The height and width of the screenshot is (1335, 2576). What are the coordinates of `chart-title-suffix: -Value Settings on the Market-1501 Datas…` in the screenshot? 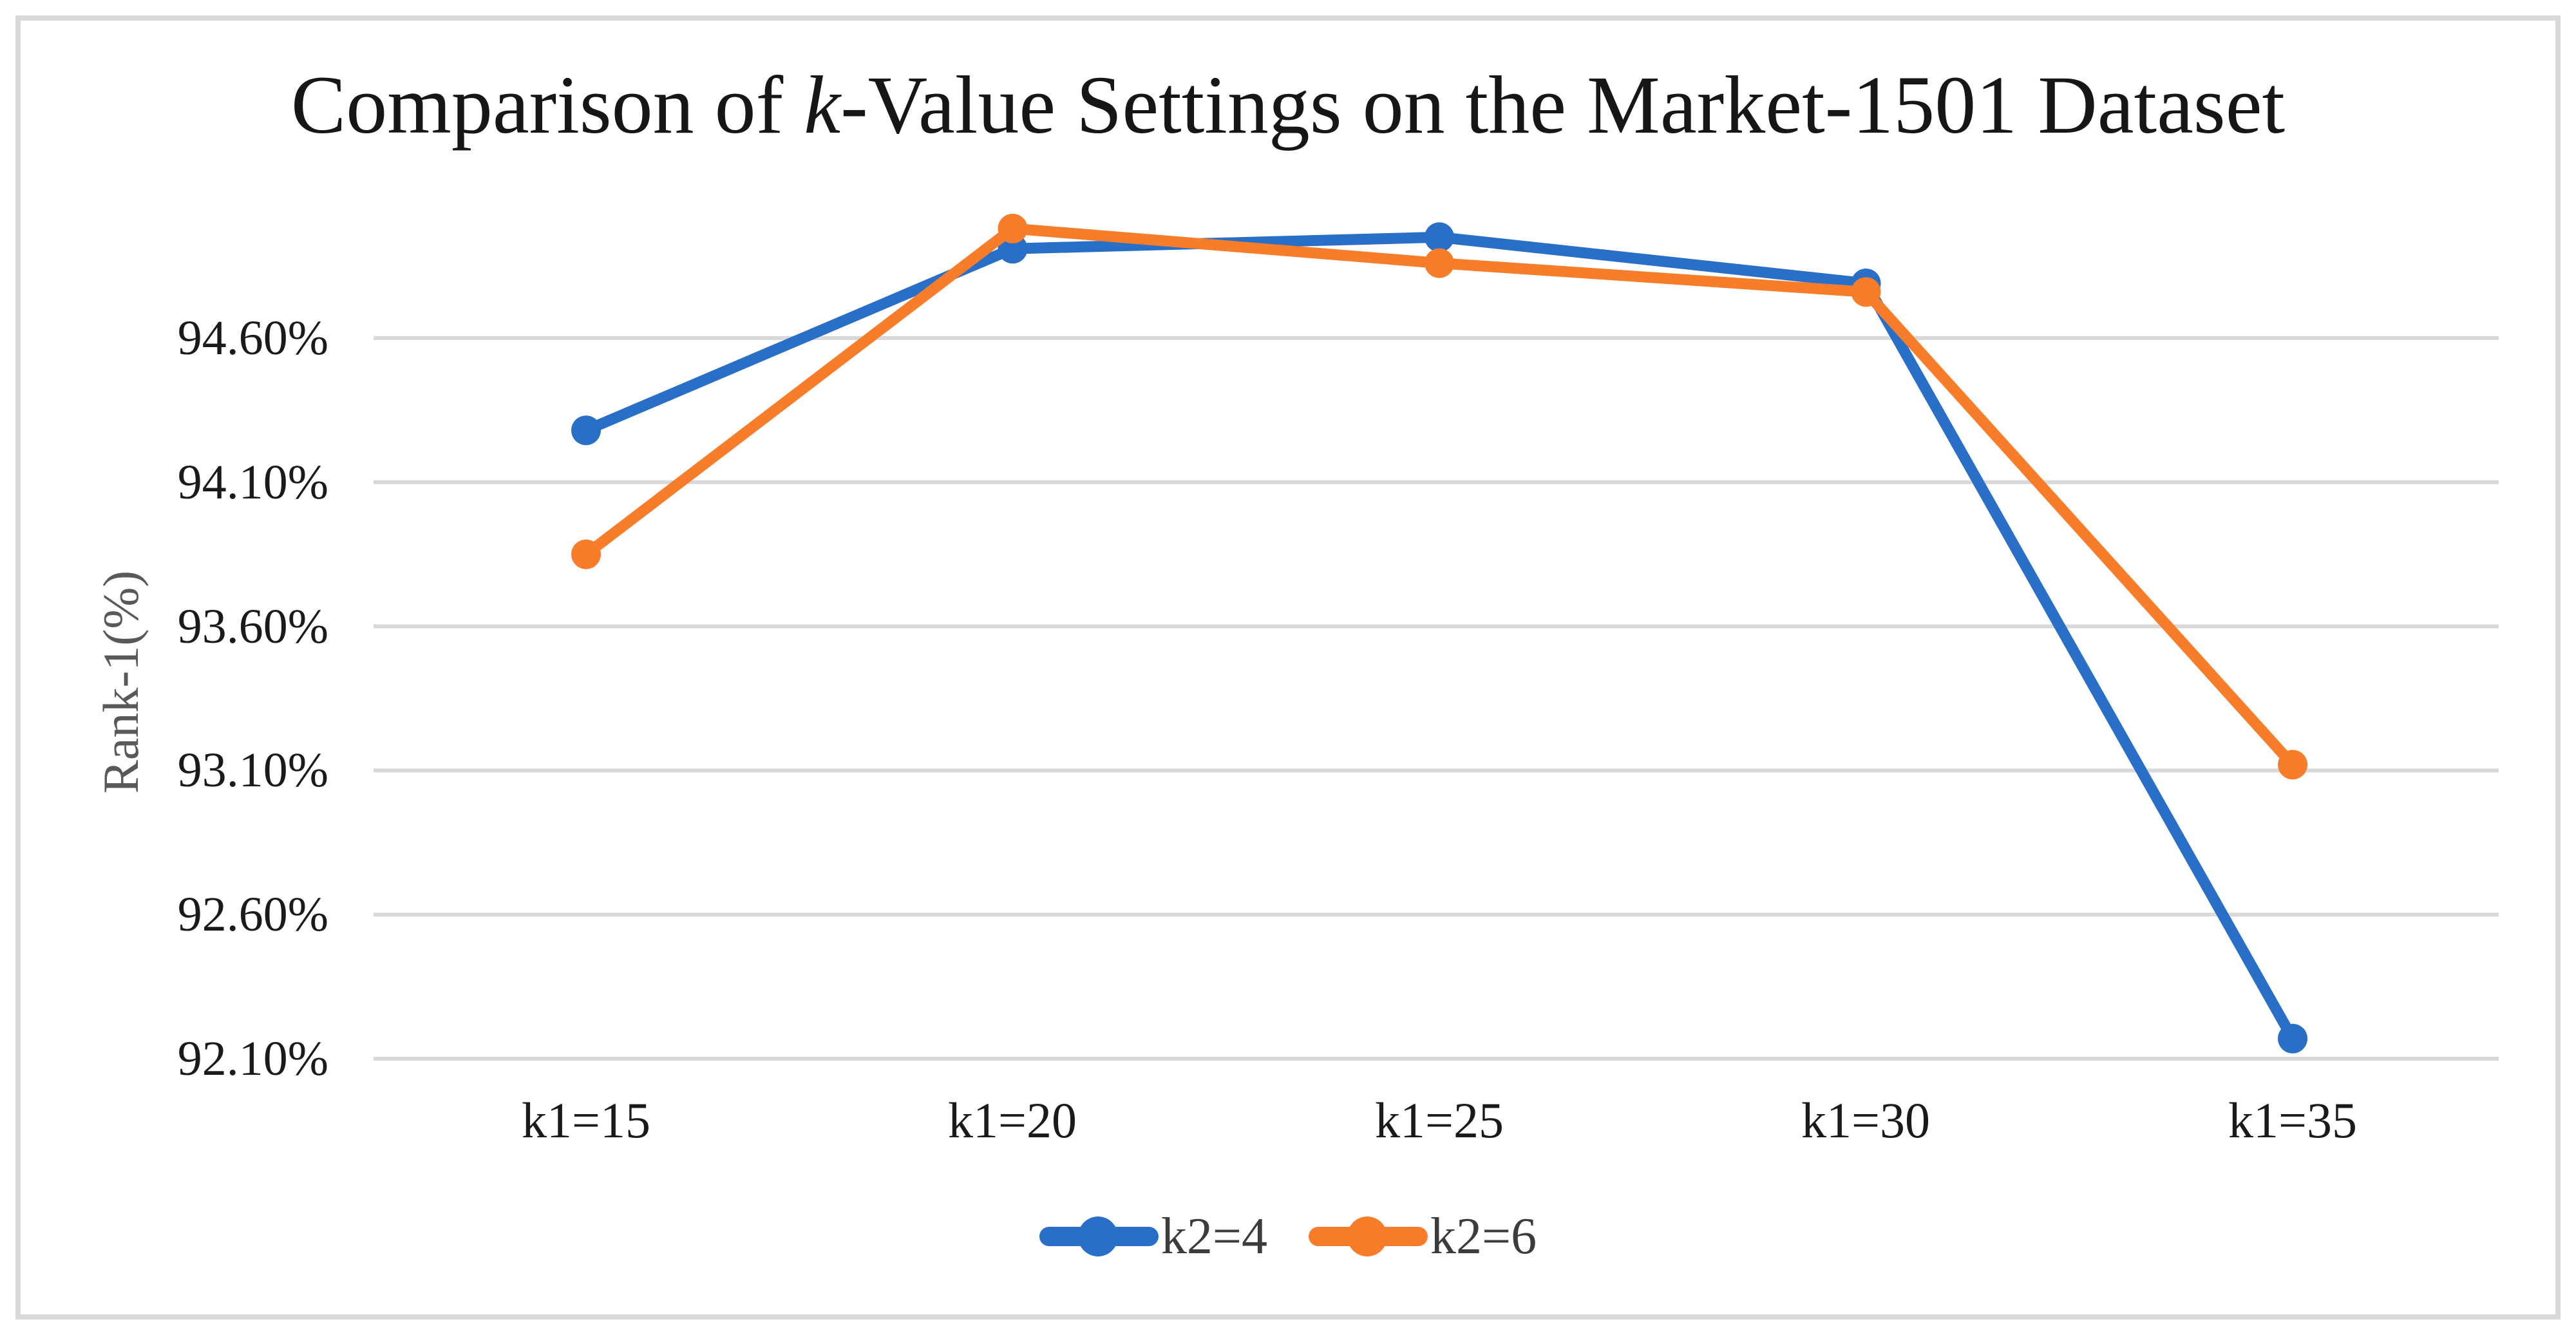 It's located at (1563, 105).